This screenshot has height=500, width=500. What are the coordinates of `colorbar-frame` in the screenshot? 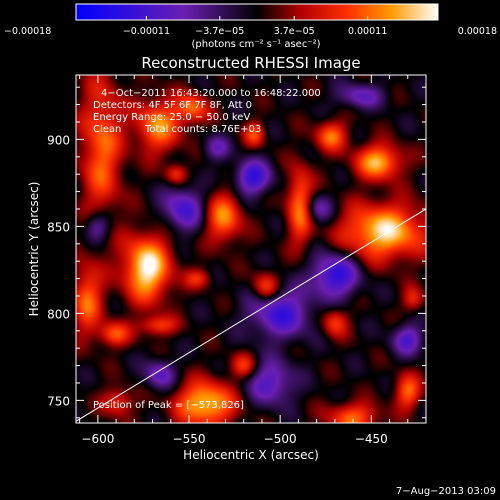 It's located at (257, 12).